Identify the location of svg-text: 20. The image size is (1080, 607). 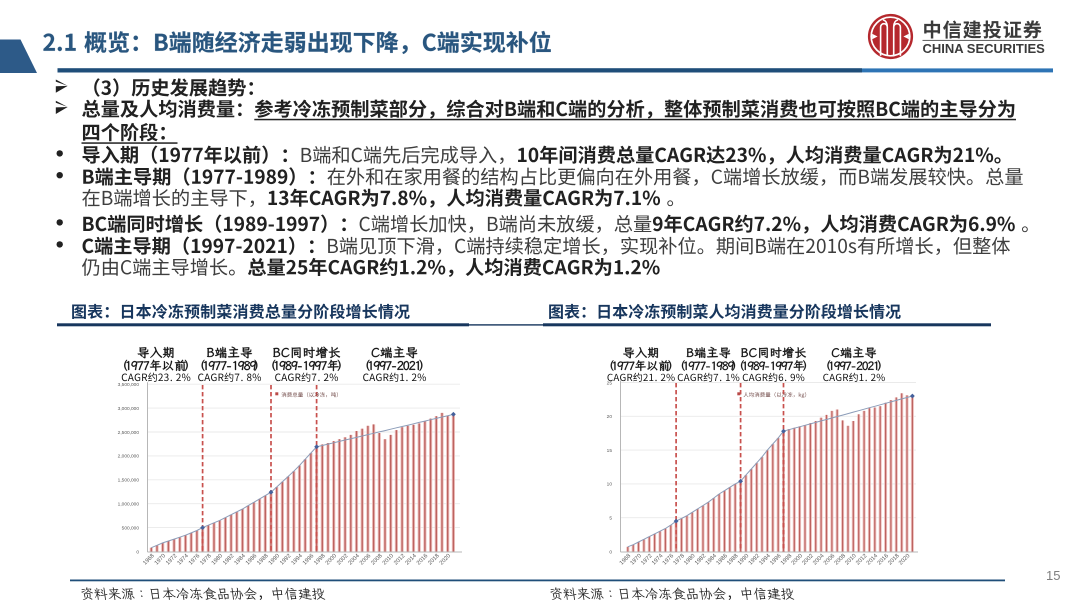
(610, 417).